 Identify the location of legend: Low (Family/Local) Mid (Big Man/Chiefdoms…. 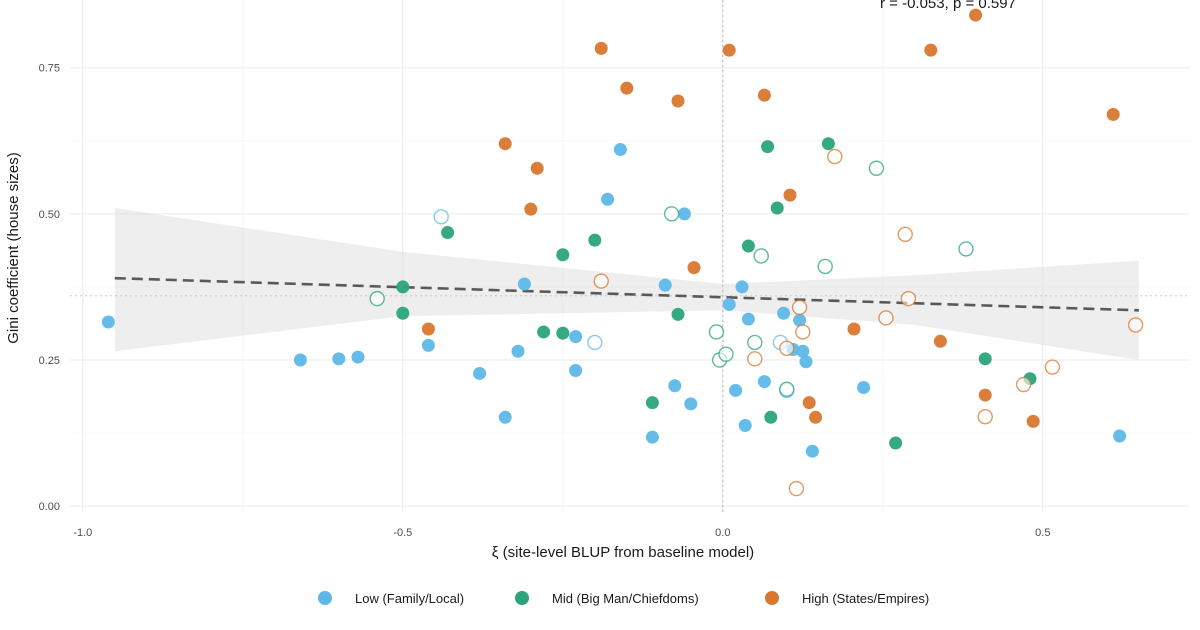
(623, 598).